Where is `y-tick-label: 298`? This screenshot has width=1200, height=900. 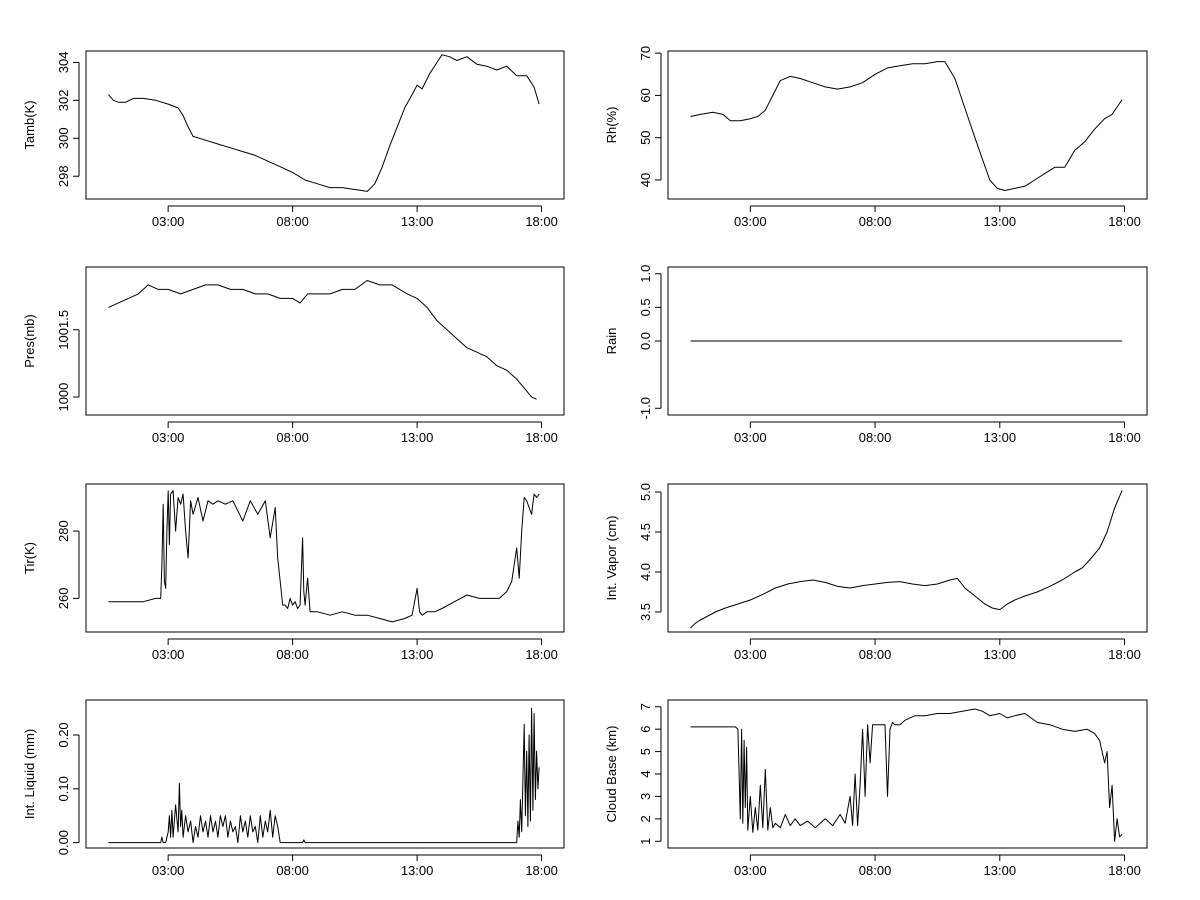 y-tick-label: 298 is located at coordinates (63, 176).